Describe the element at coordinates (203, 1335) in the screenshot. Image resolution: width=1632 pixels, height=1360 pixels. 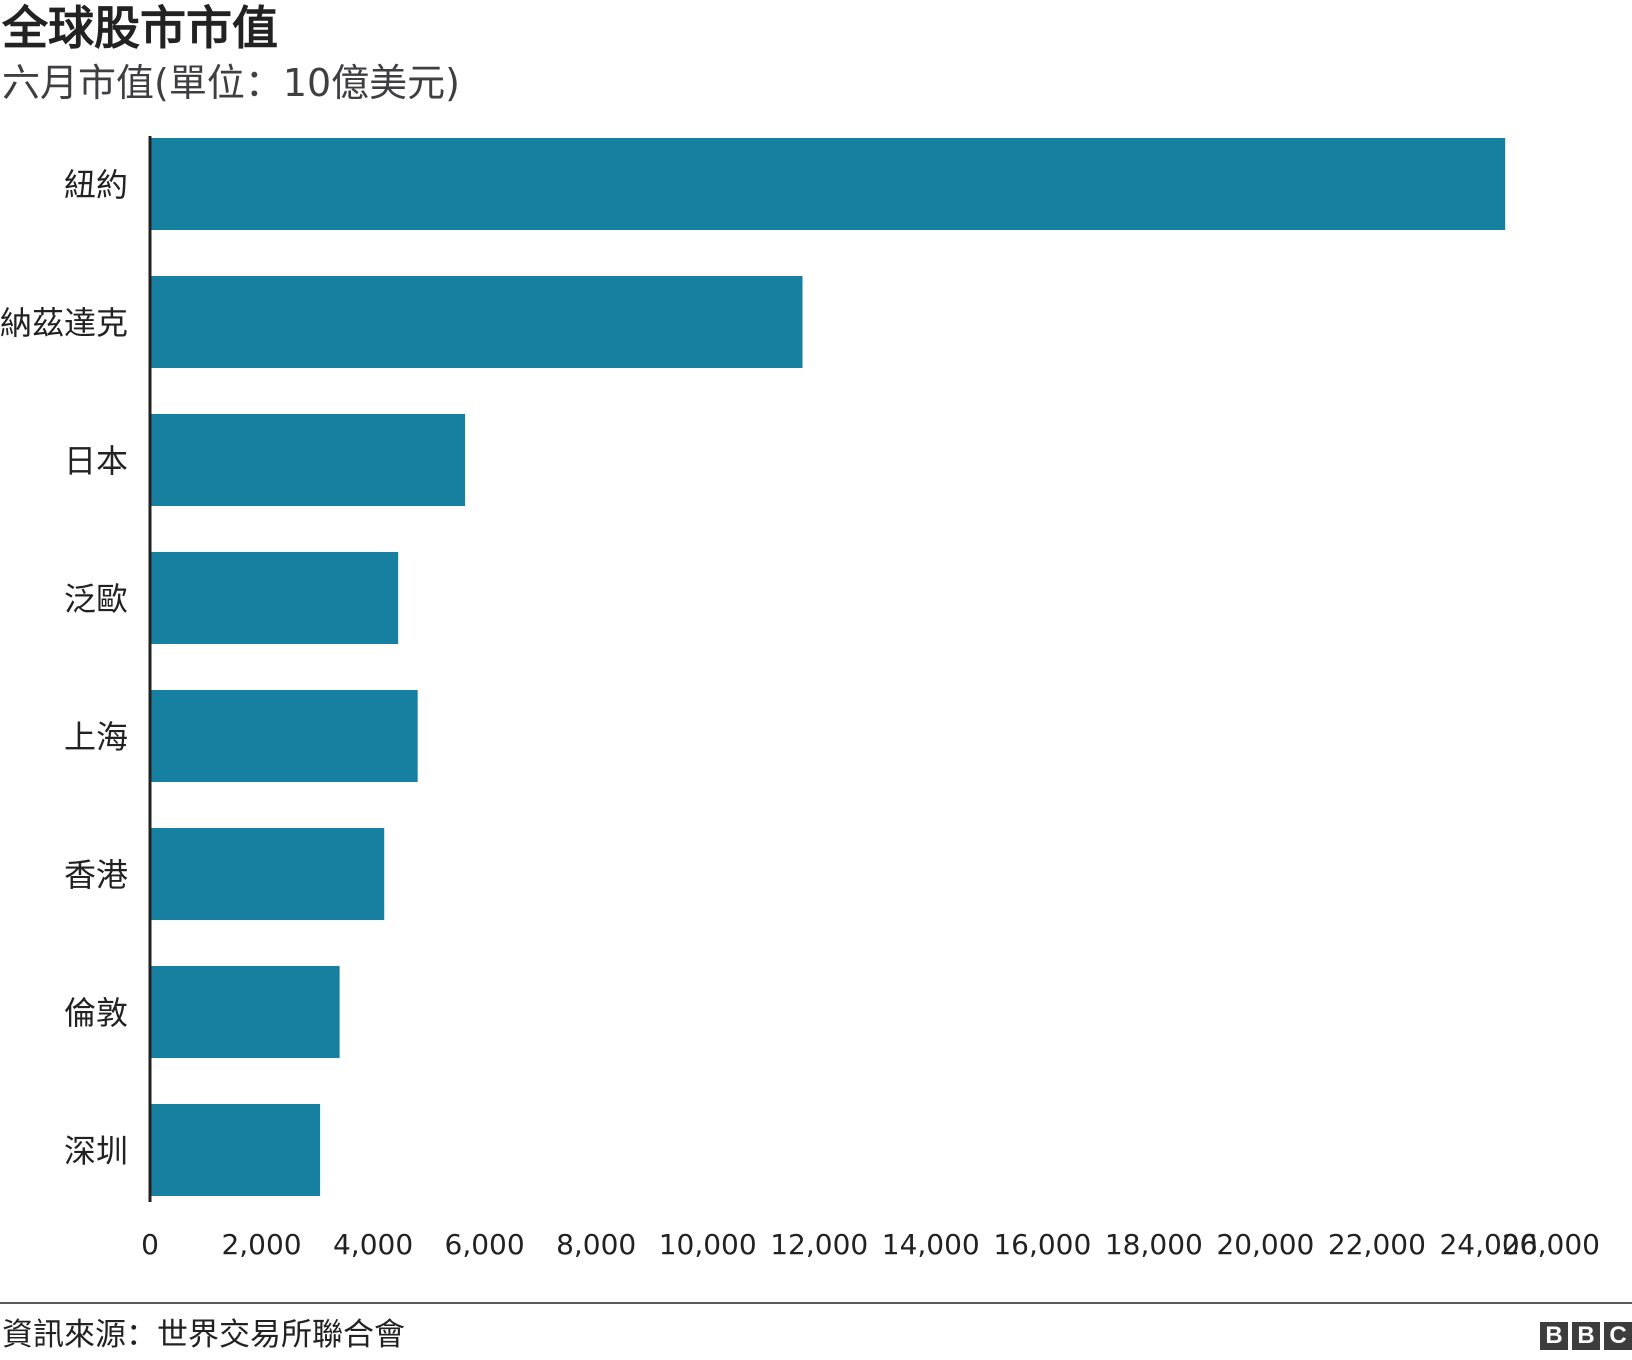
I see `source-note: 資訊來源：世界交易所聯合會` at that location.